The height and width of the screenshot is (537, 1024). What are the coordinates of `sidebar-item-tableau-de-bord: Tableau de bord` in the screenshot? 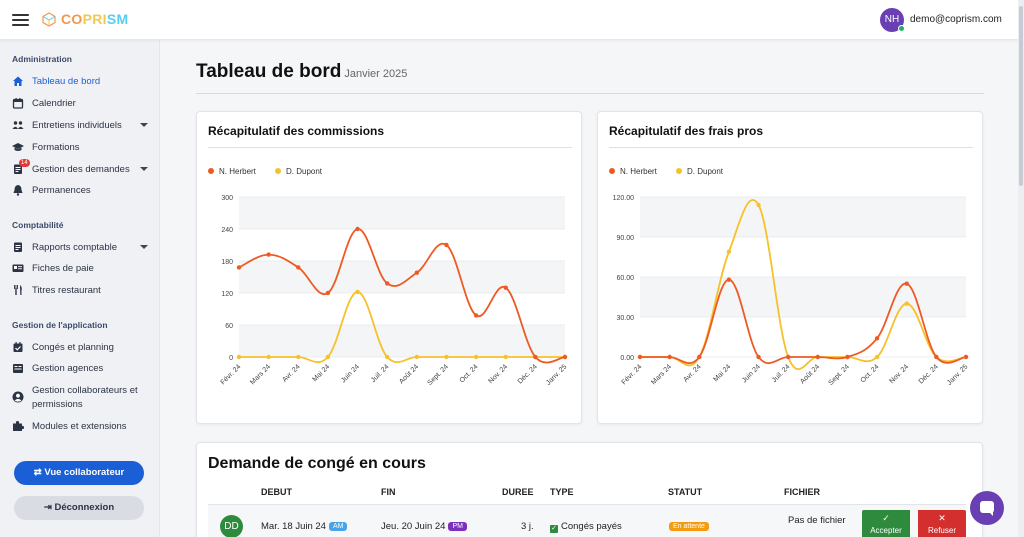 It's located at (80, 81).